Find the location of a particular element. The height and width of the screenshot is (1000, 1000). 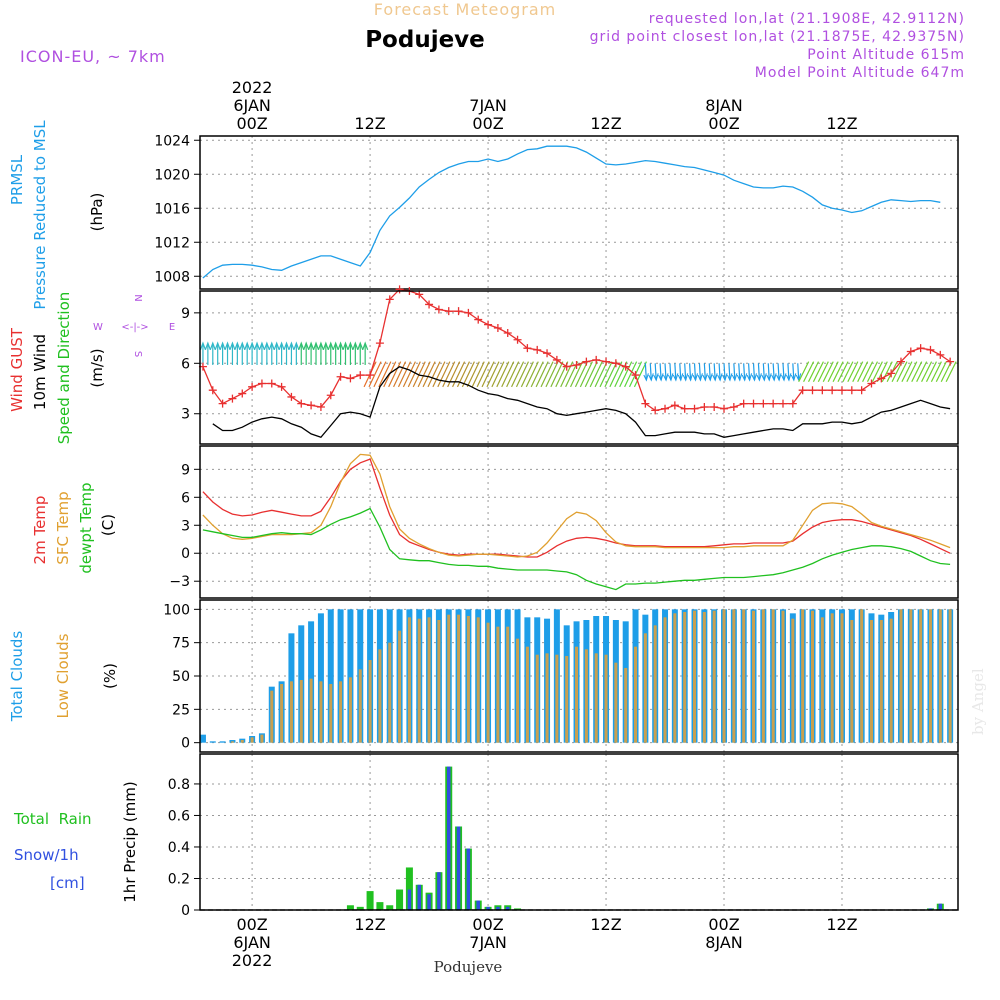

series-line-dewpt-temp is located at coordinates (576, 549).